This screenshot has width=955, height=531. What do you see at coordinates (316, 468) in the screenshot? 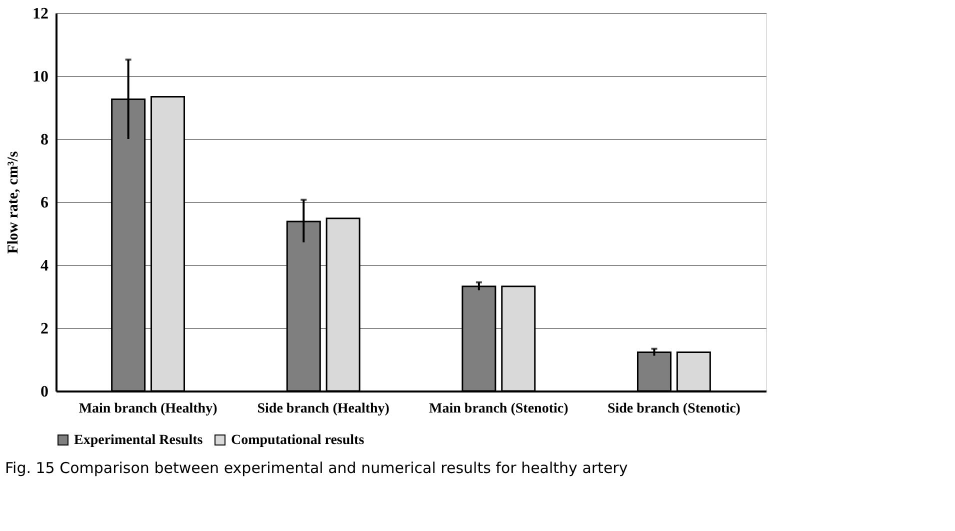
I see `caption: Fig. 15 Comparison between experimental and numerical results for healthy artery` at bounding box center [316, 468].